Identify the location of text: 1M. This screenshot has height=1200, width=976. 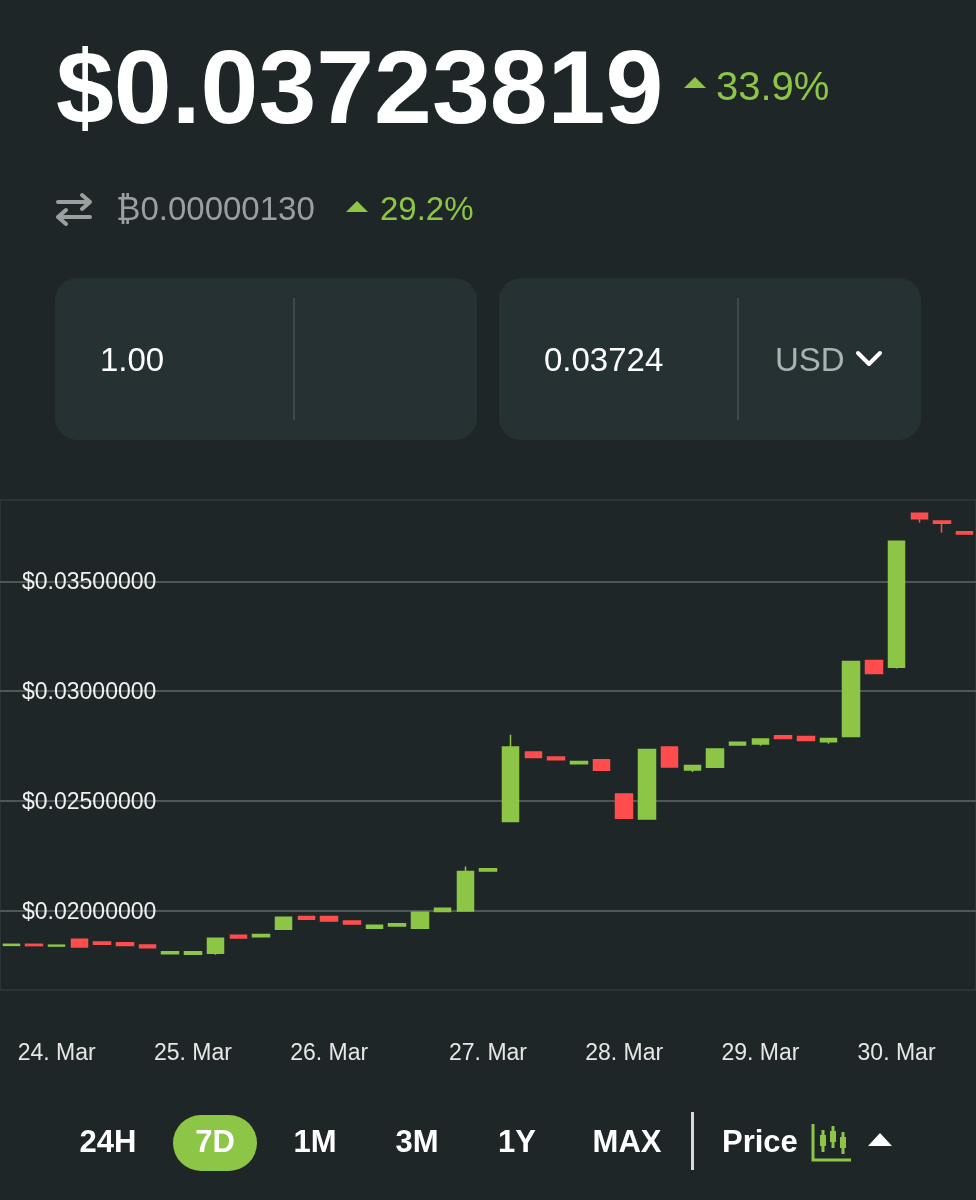
(315, 1142).